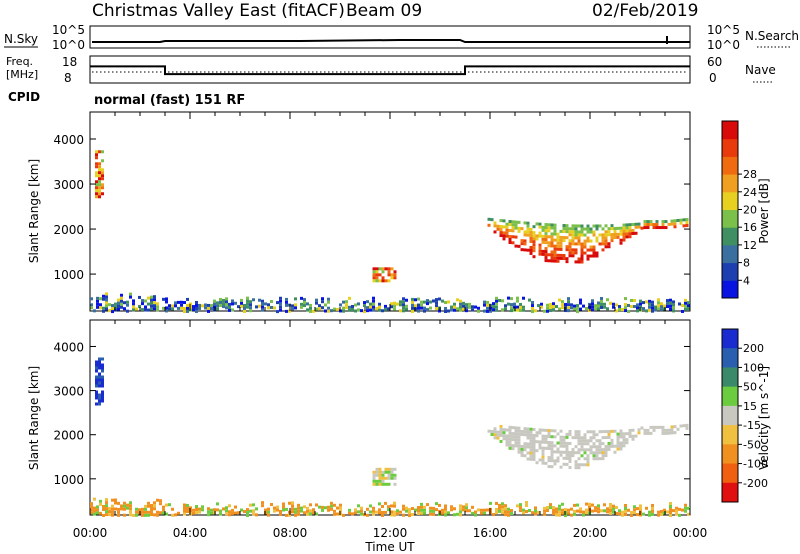 The height and width of the screenshot is (554, 800). I want to click on x-tick-label-4: 16:00, so click(490, 533).